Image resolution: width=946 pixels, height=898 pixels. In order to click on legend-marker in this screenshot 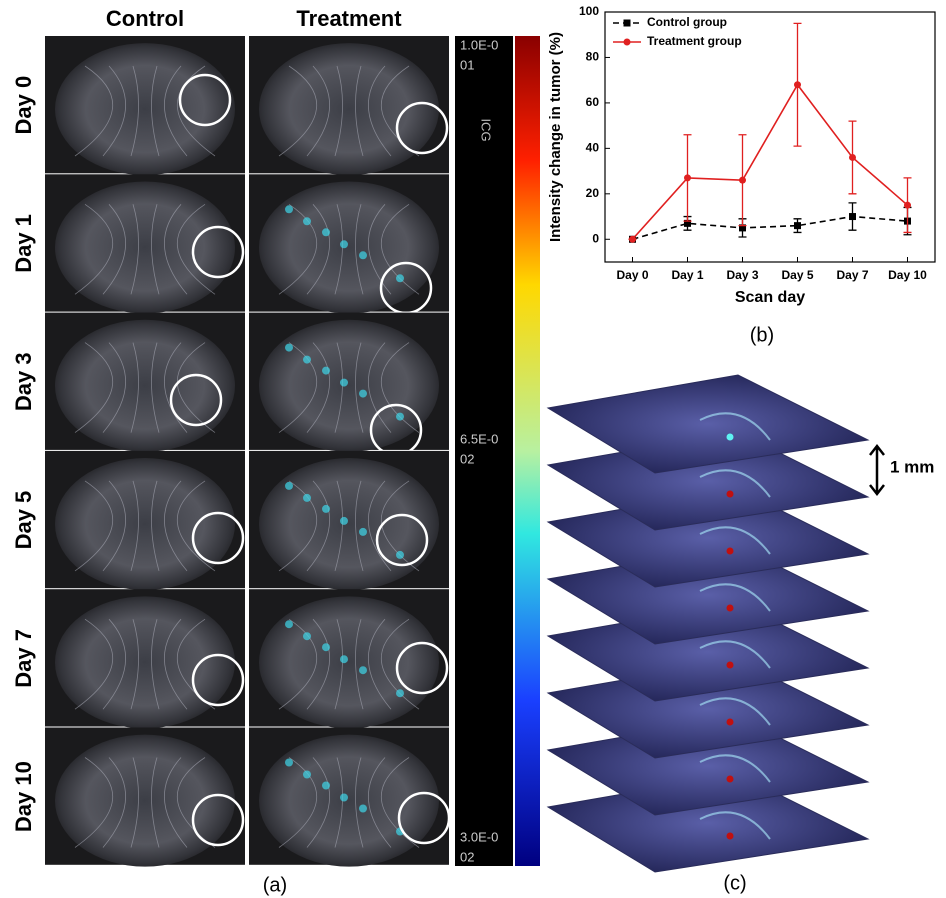, I will do `click(627, 23)`.